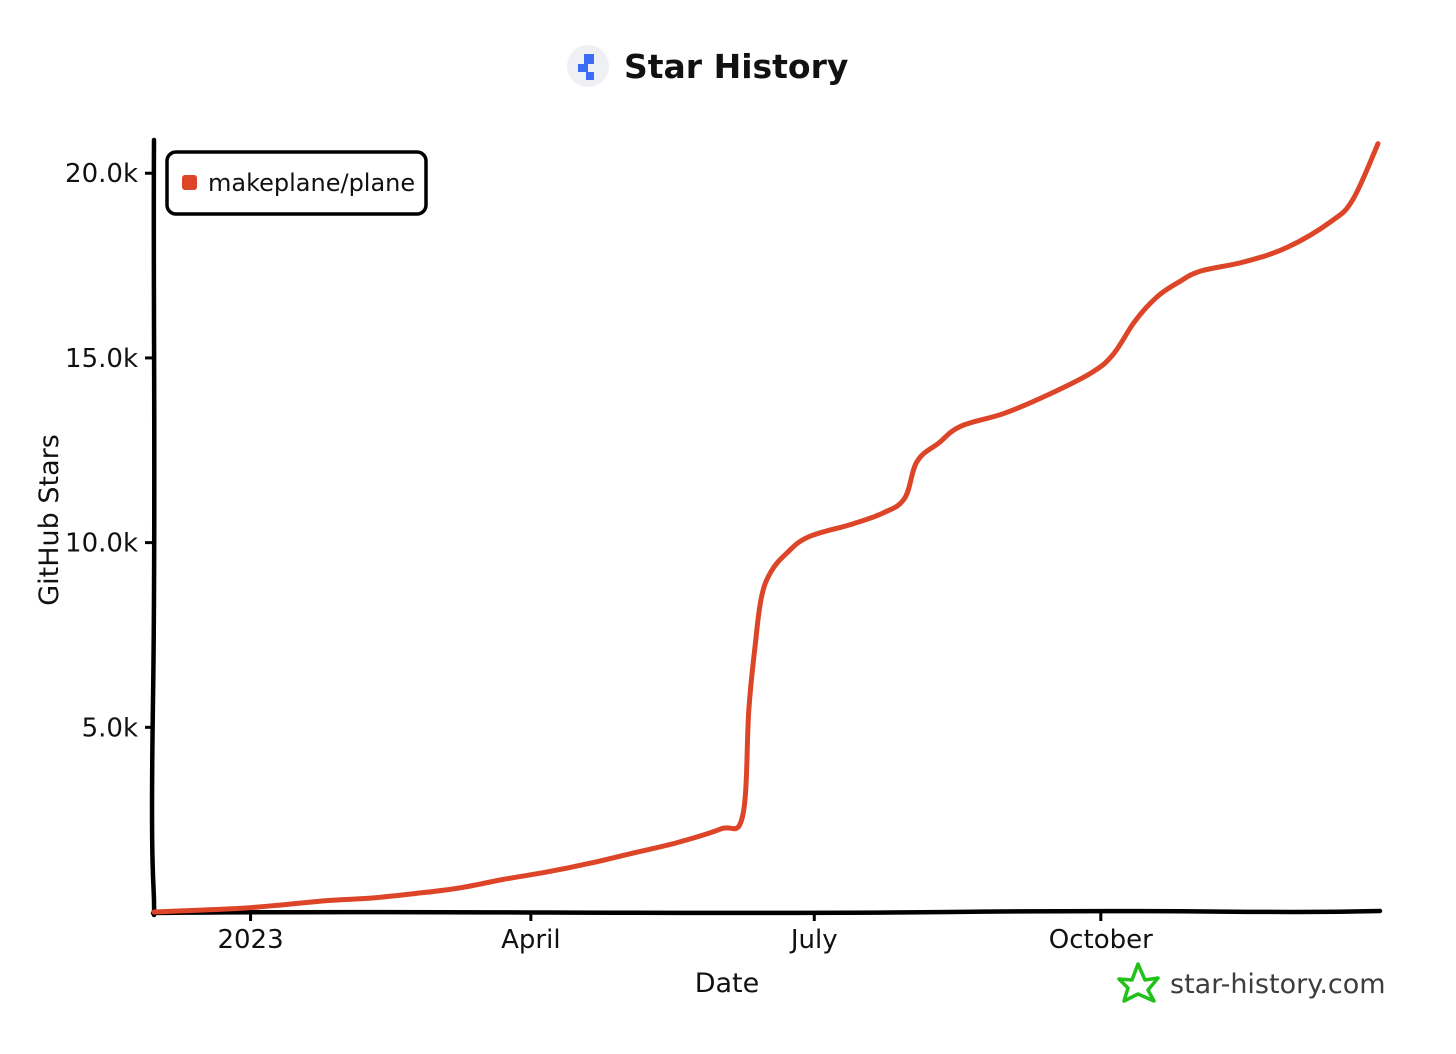 This screenshot has width=1456, height=1054. Describe the element at coordinates (109, 451) in the screenshot. I see `y-axis-ticks: 5.0k 10.0k 15.0k 20.0k` at that location.